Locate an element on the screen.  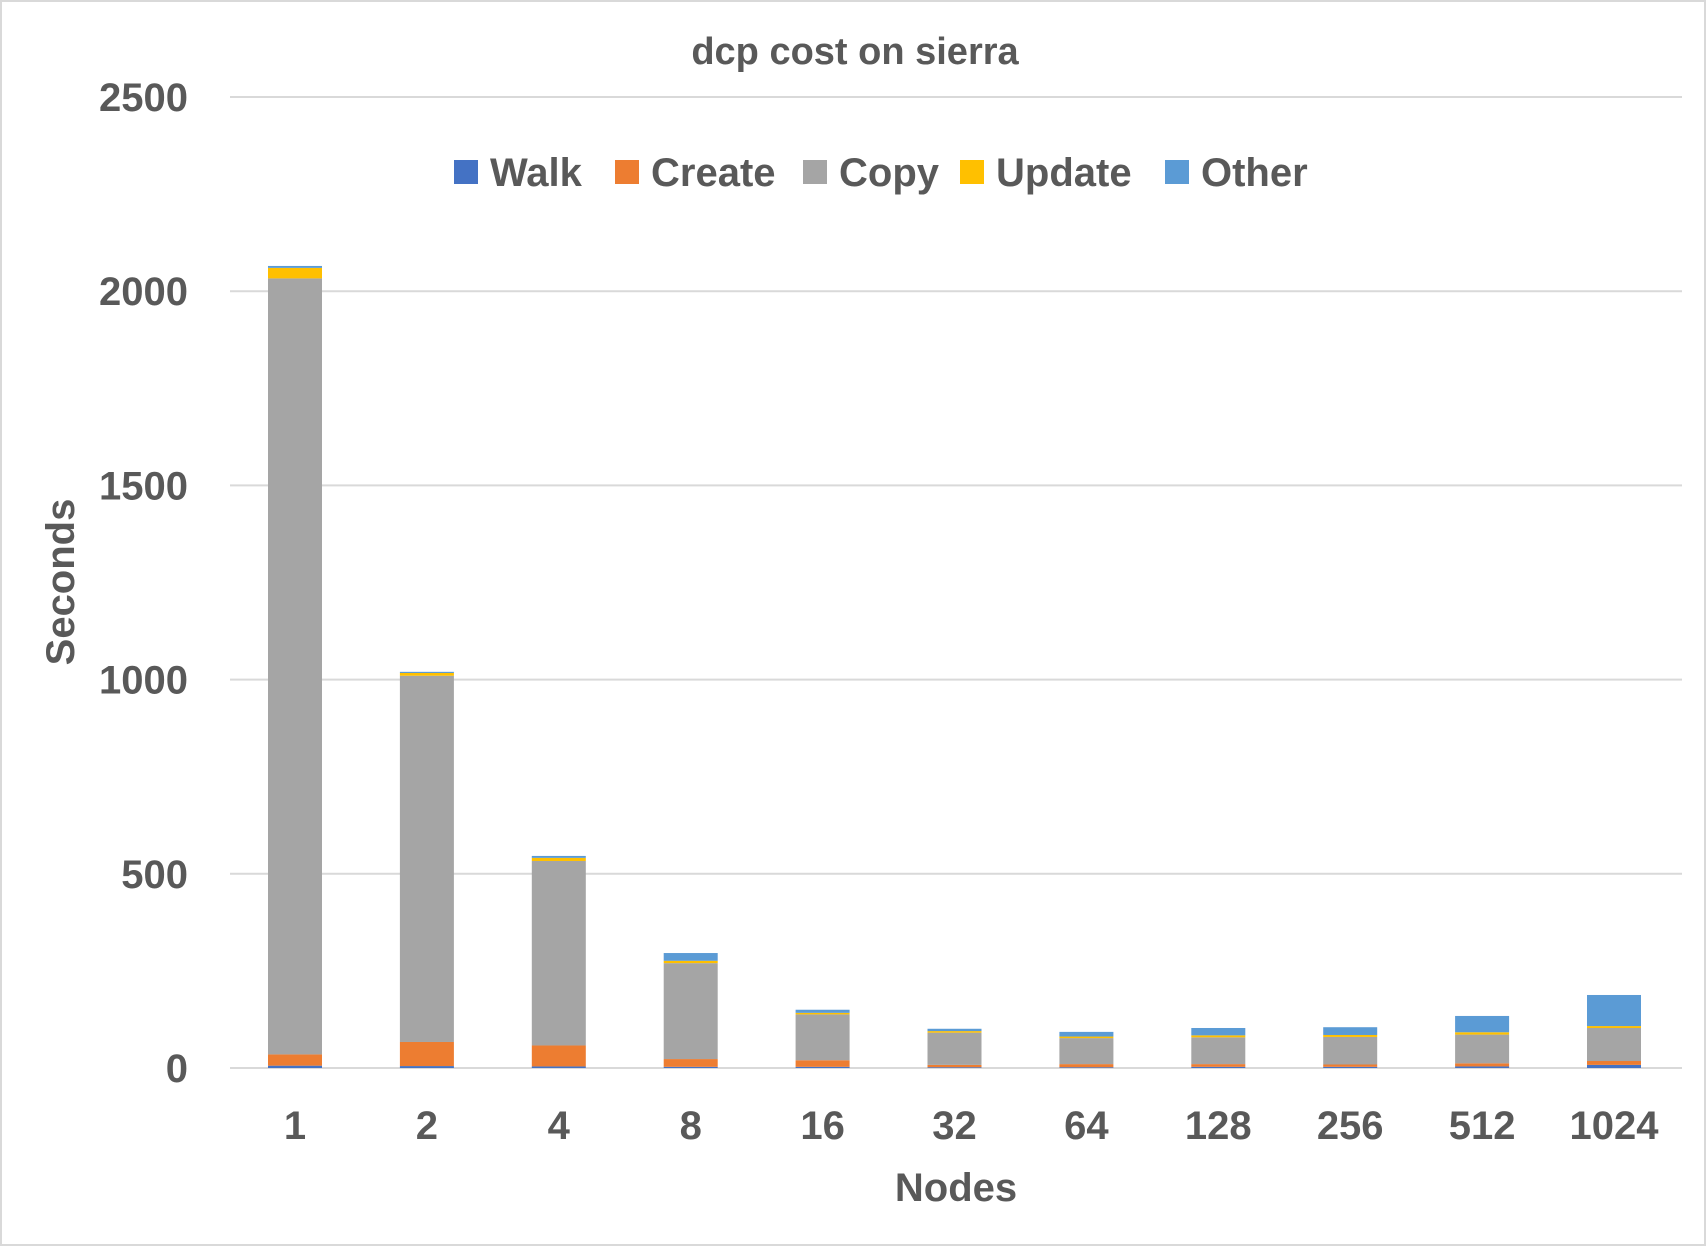
y-tick-label: 2500 is located at coordinates (143, 98).